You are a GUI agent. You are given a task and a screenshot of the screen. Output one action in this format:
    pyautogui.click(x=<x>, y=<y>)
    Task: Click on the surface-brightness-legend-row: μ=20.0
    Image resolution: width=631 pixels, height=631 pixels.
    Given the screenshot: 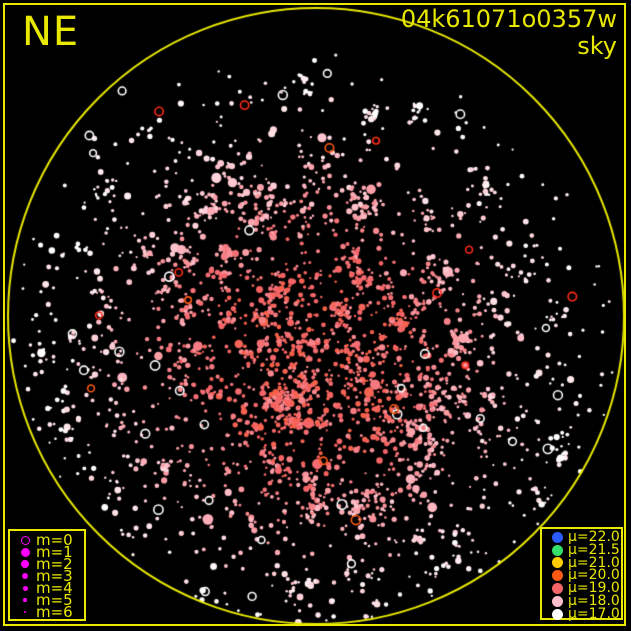 What is the action you would take?
    pyautogui.click(x=581, y=575)
    